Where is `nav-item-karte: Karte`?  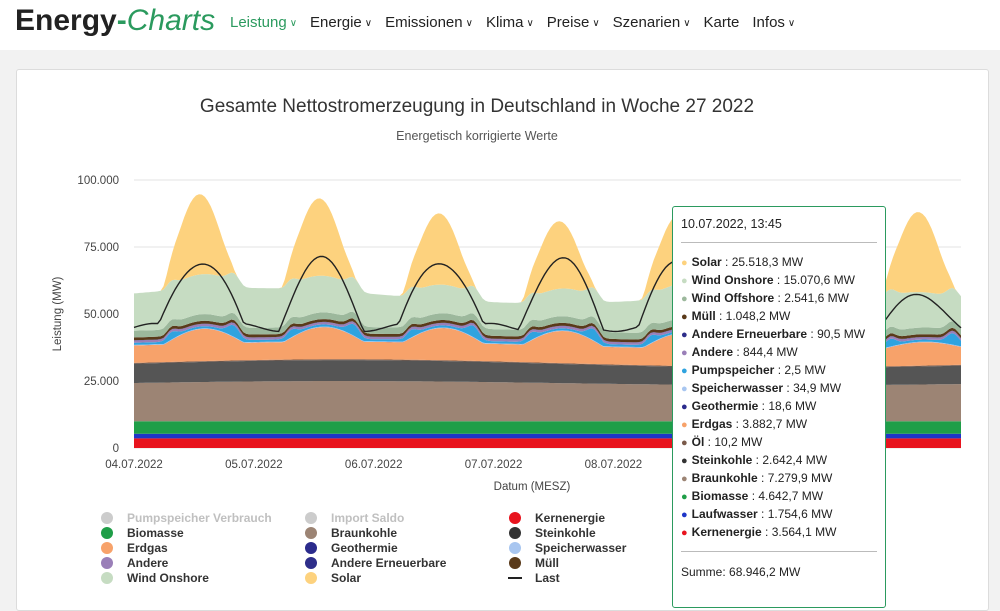
nav-item-karte: Karte is located at coordinates (722, 22).